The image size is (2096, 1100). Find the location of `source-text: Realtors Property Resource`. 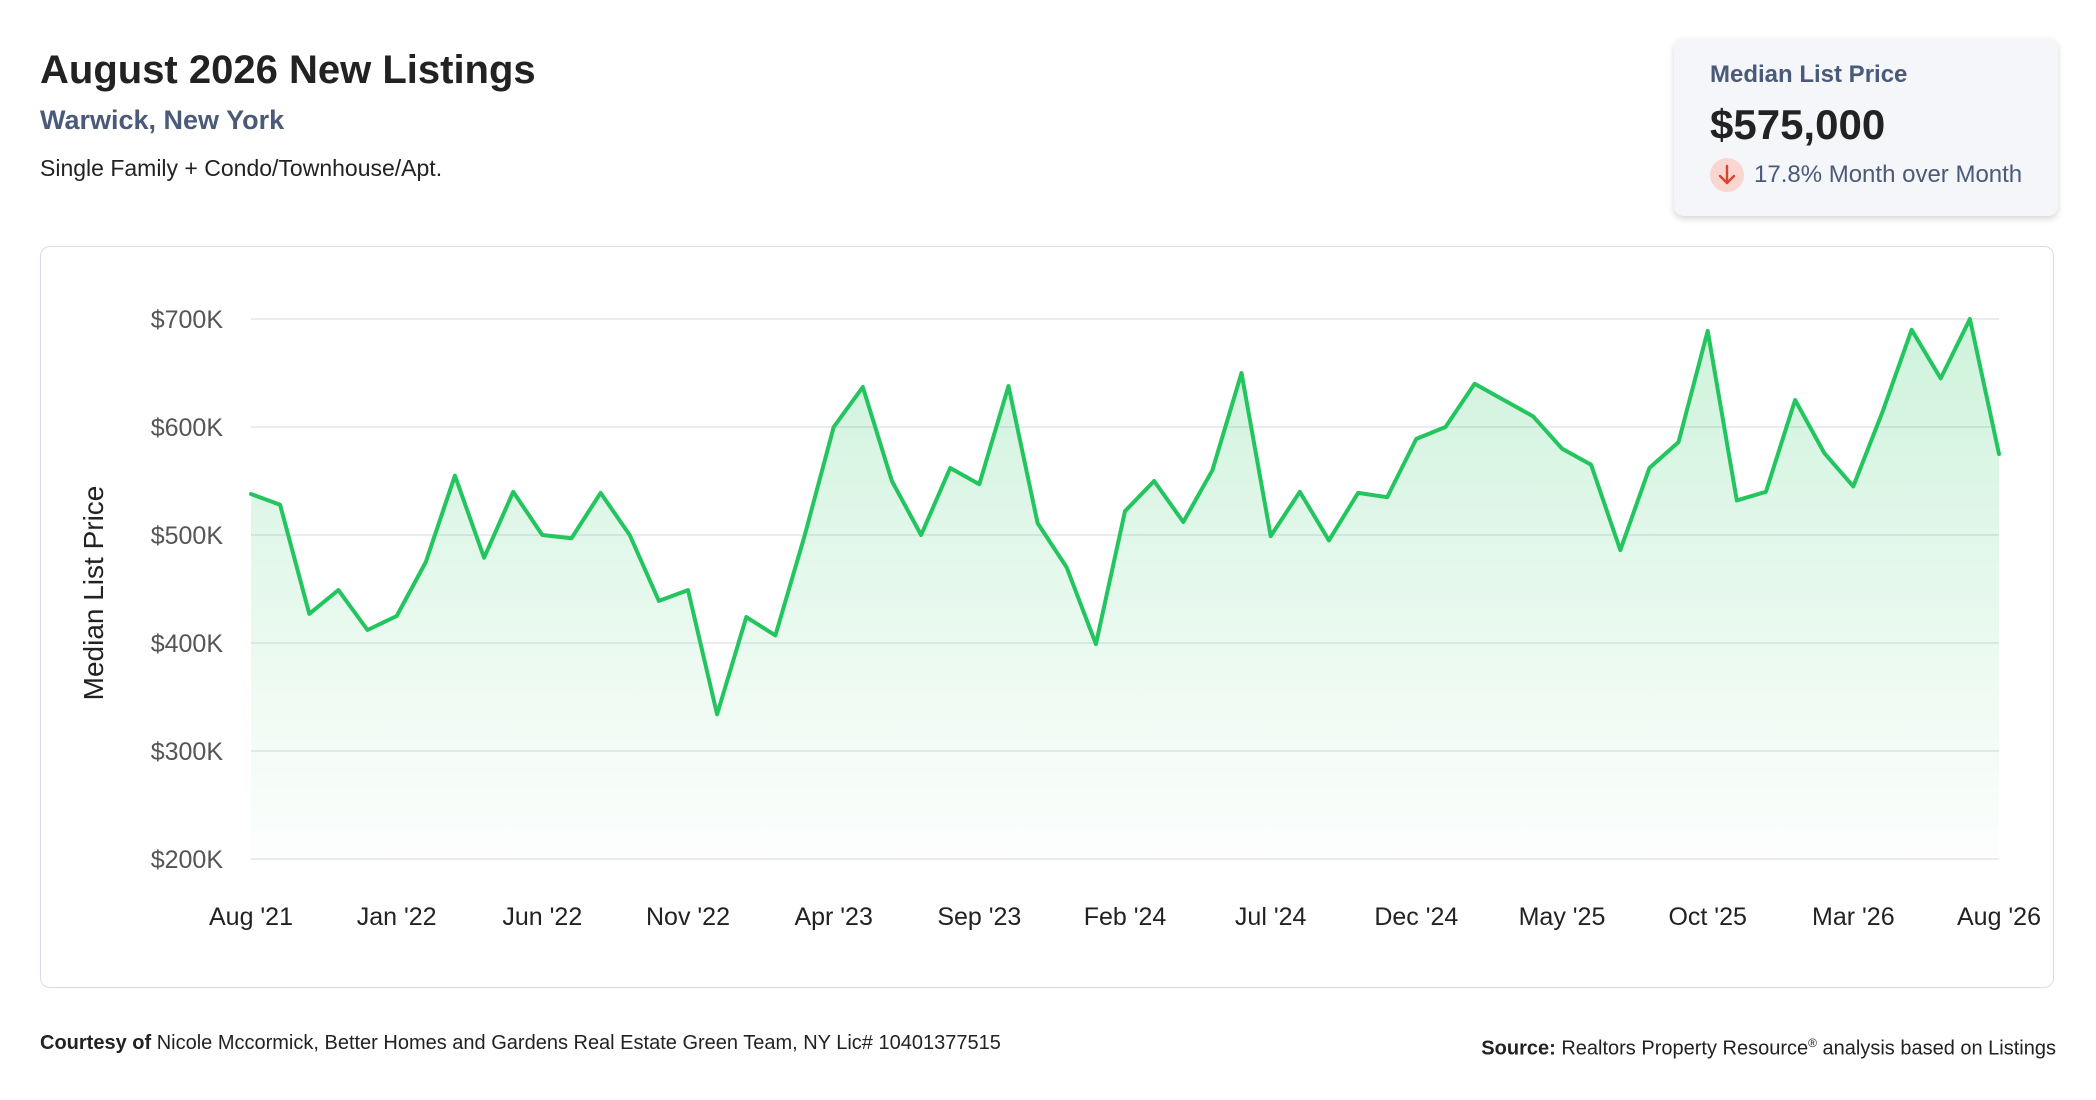

source-text: Realtors Property Resource is located at coordinates (1685, 1048).